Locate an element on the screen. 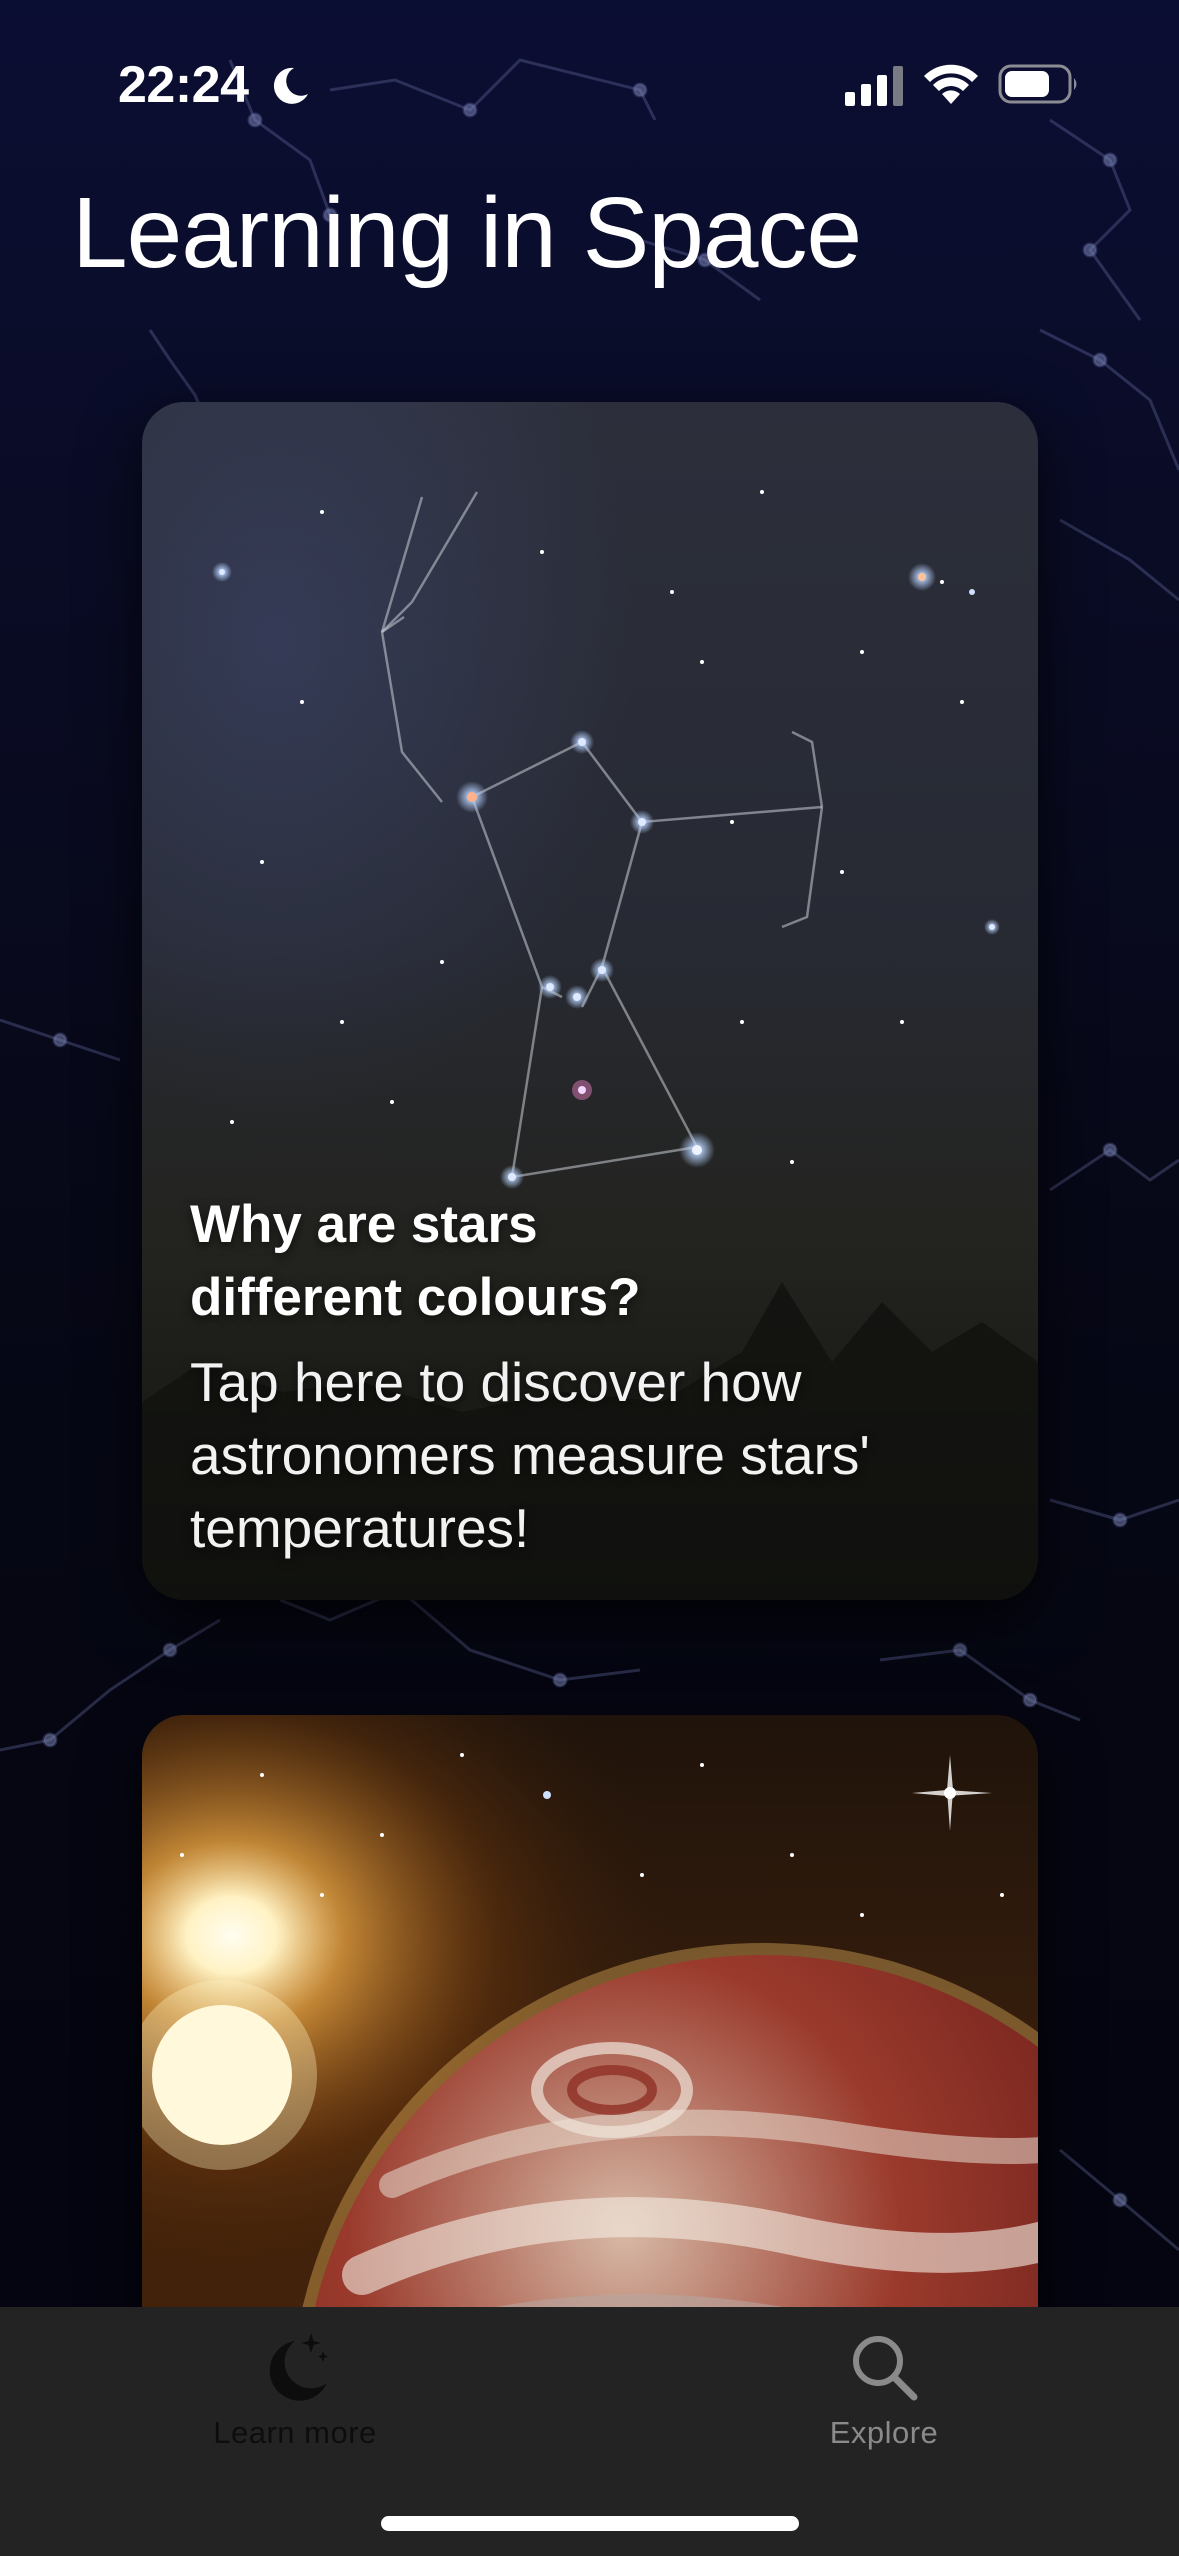  battery-icon is located at coordinates (1037, 84).